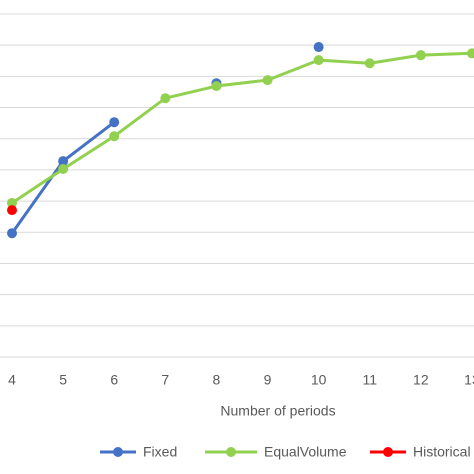 The width and height of the screenshot is (474, 474). Describe the element at coordinates (63, 380) in the screenshot. I see `x-tick-label: 5` at that location.